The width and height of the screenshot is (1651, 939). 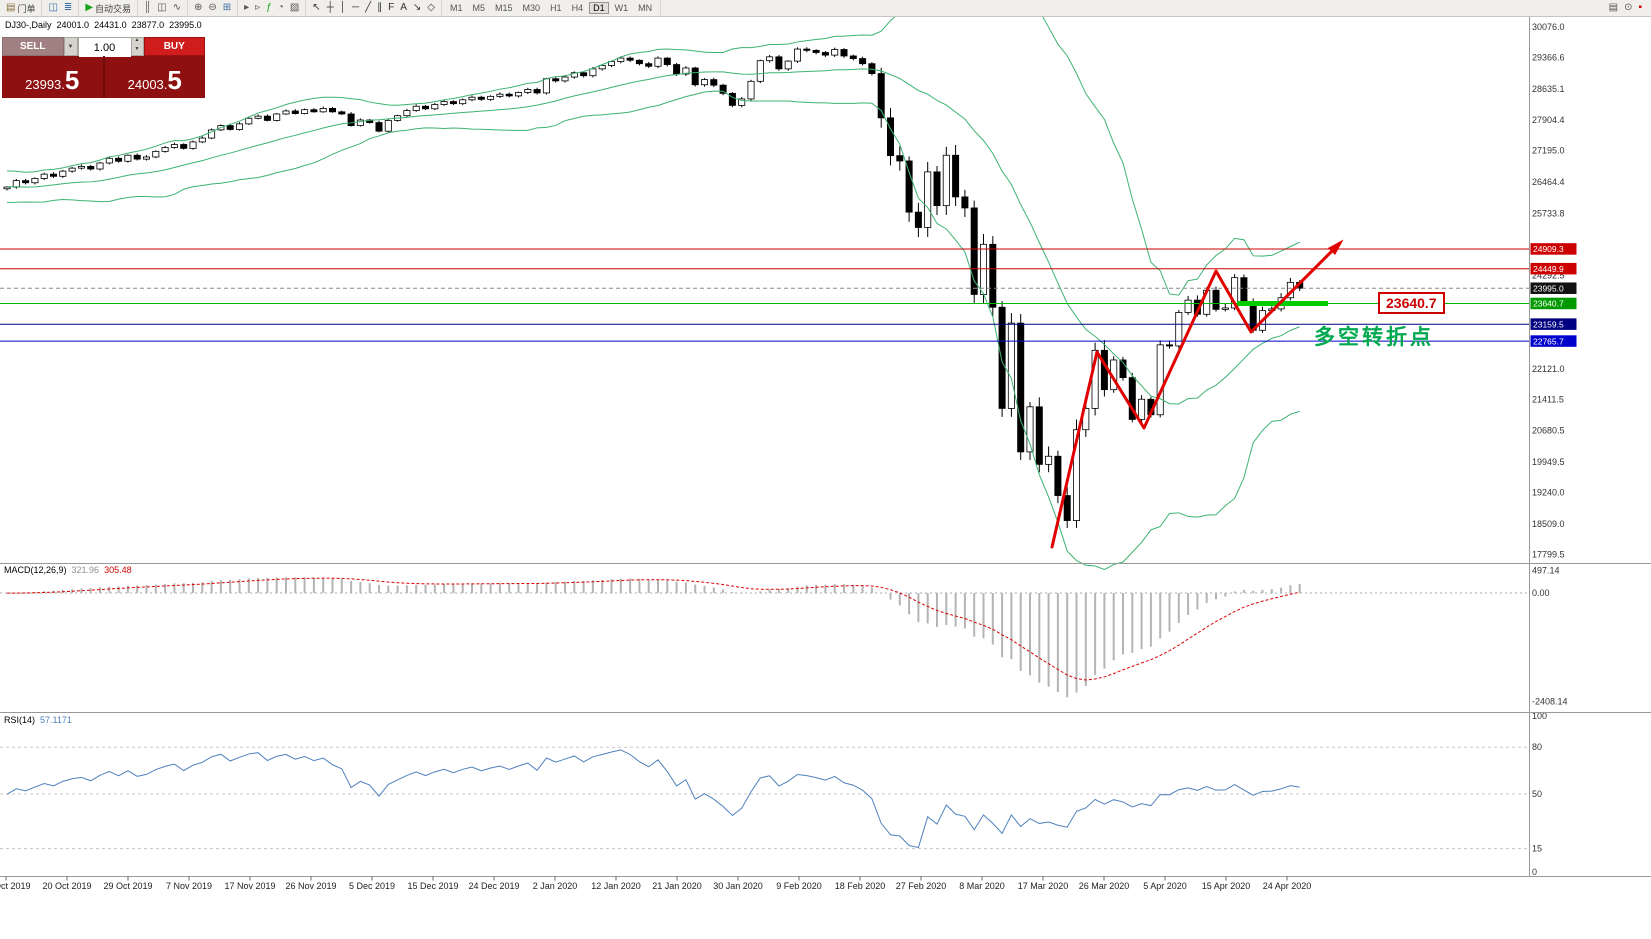 I want to click on rsi-axis-label: 80, so click(x=1537, y=747).